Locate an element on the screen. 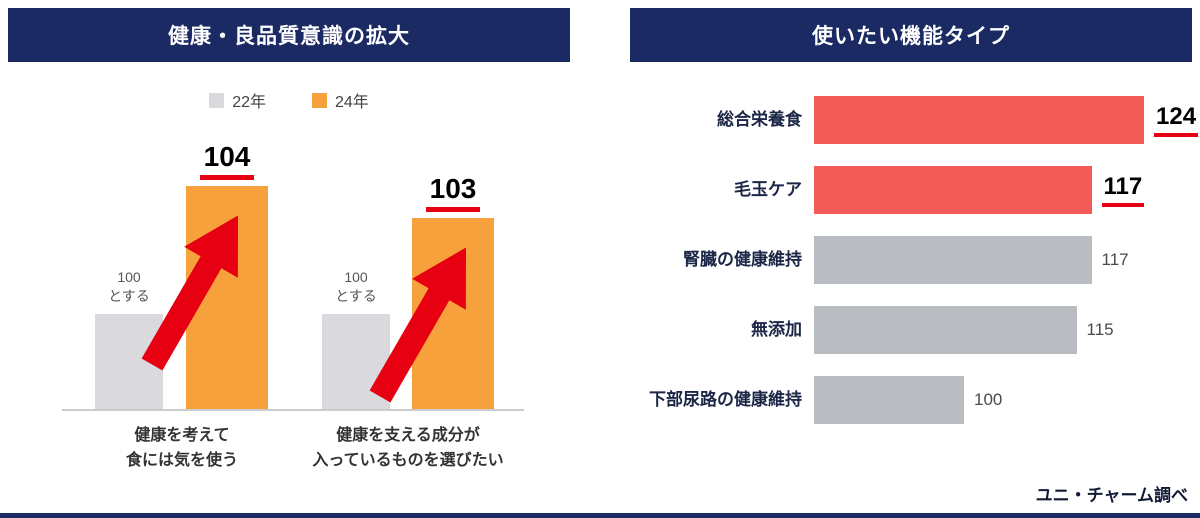 The width and height of the screenshot is (1200, 518). left-panel-header: 健康・良品質意識の拡大 is located at coordinates (289, 35).